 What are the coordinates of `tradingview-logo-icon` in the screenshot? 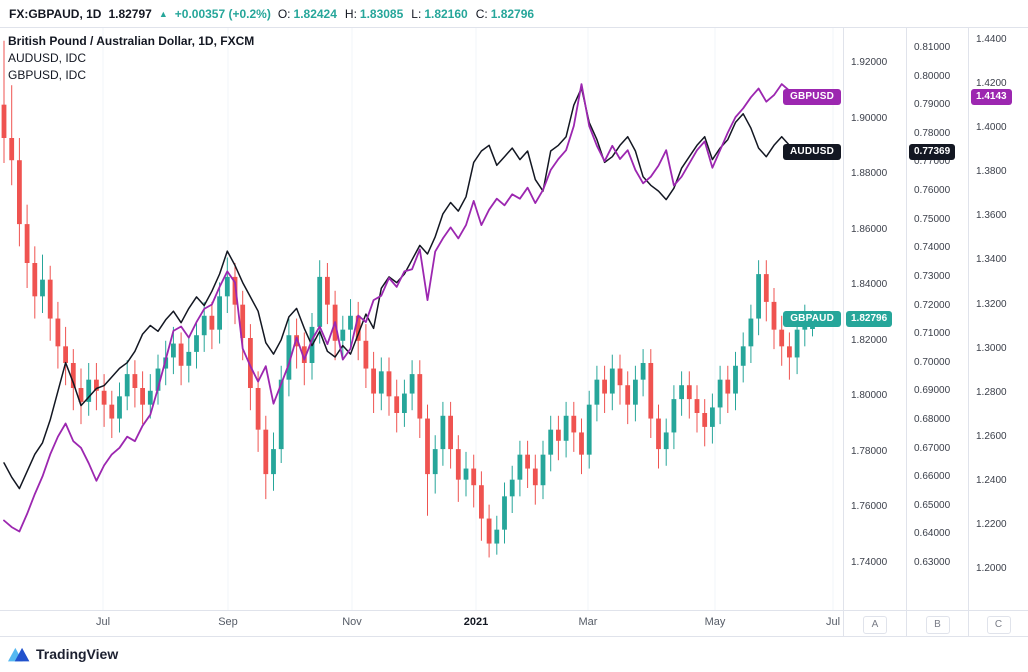 It's located at (19, 654).